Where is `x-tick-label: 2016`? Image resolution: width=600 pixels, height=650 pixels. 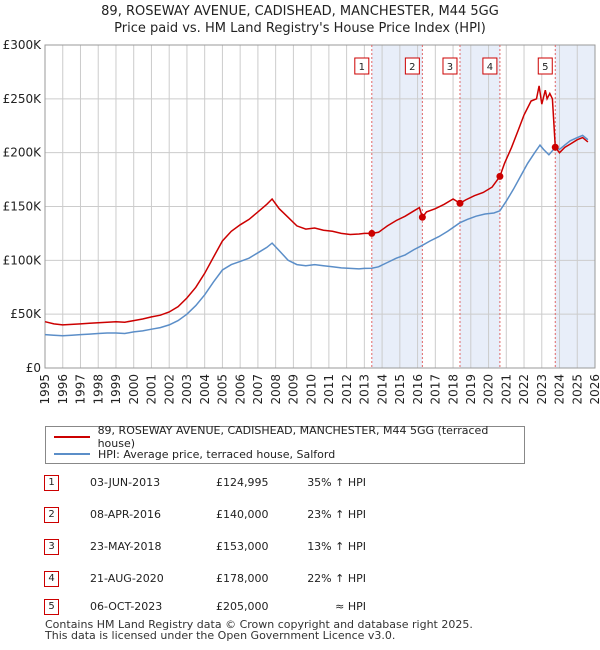
x-tick-label: 2016 is located at coordinates (418, 389).